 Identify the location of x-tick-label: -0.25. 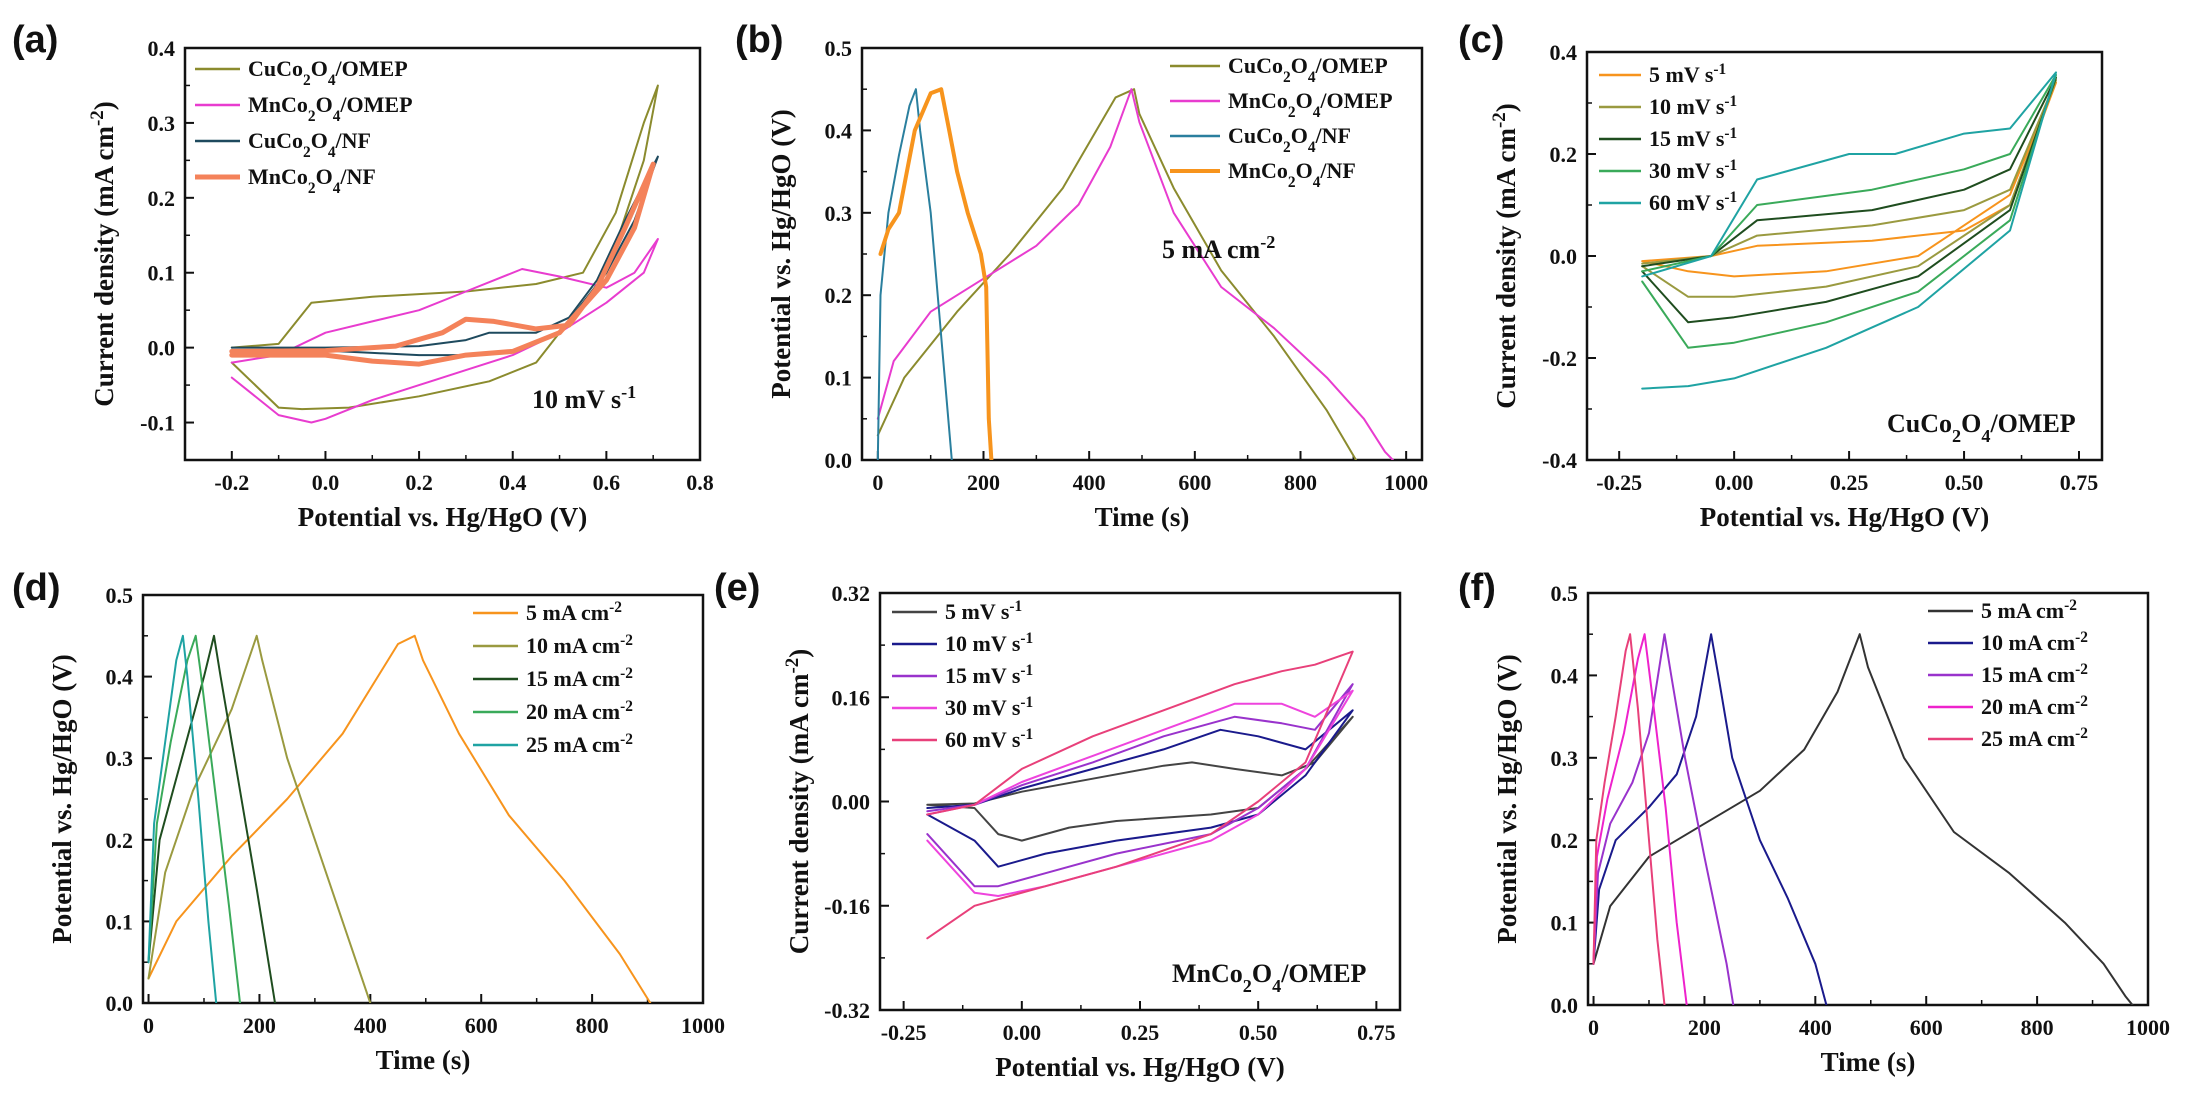
(1619, 482).